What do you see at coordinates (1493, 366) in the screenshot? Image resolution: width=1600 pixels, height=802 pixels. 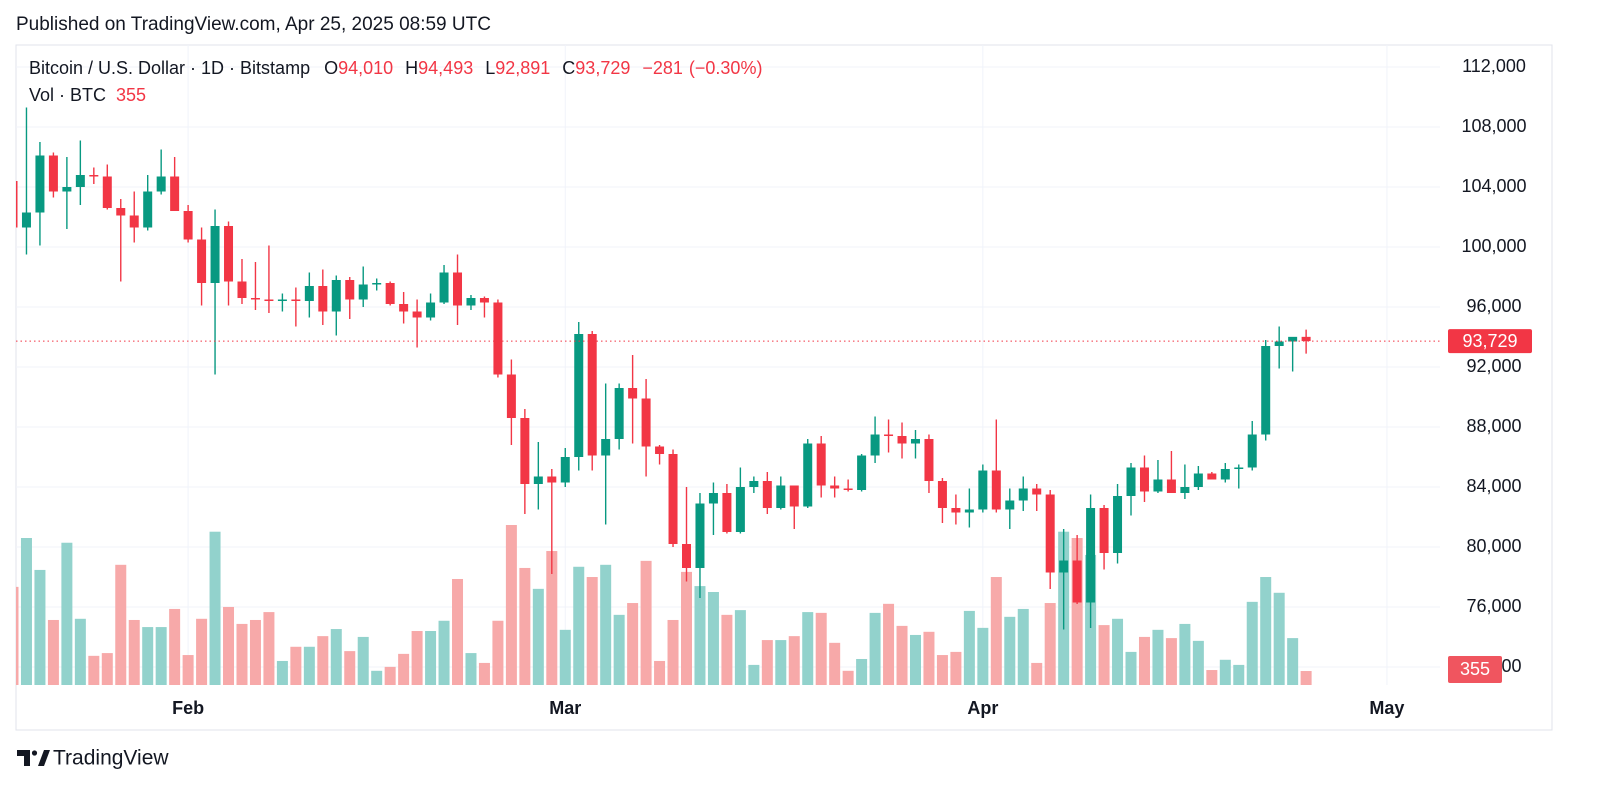 I see `y-tick-label: 92,000` at bounding box center [1493, 366].